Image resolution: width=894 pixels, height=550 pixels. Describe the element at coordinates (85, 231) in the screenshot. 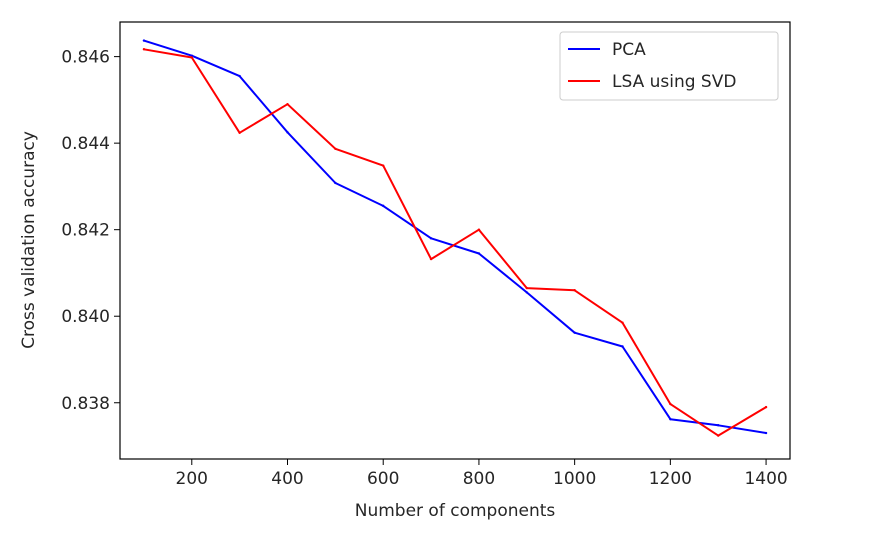

I see `y-tick-label: 0.842` at that location.